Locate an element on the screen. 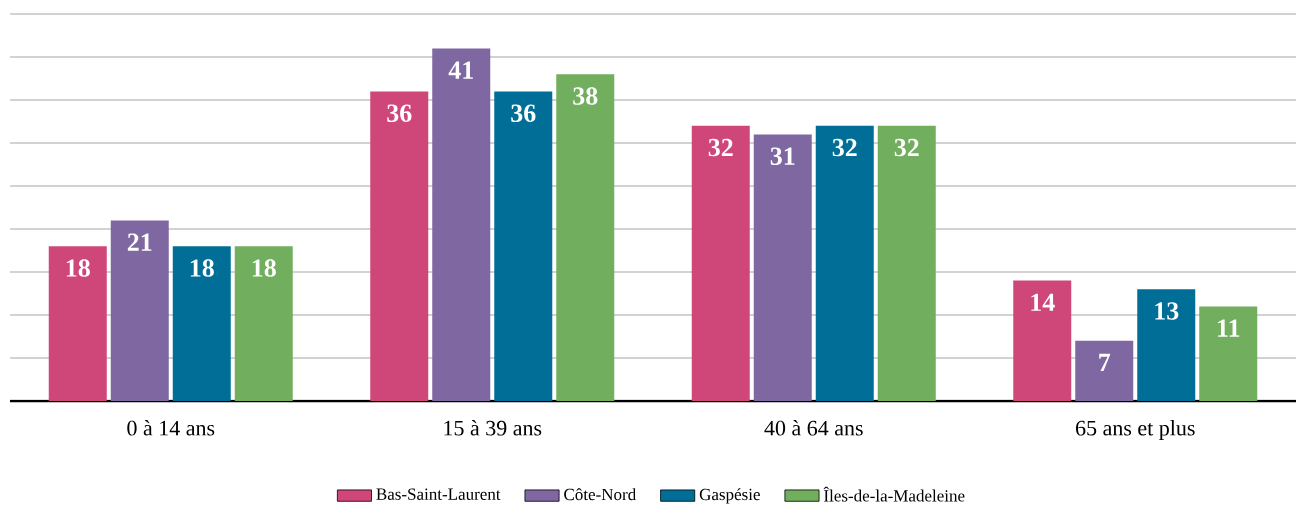 The height and width of the screenshot is (505, 1296). legend-label: Côte-Nord is located at coordinates (600, 494).